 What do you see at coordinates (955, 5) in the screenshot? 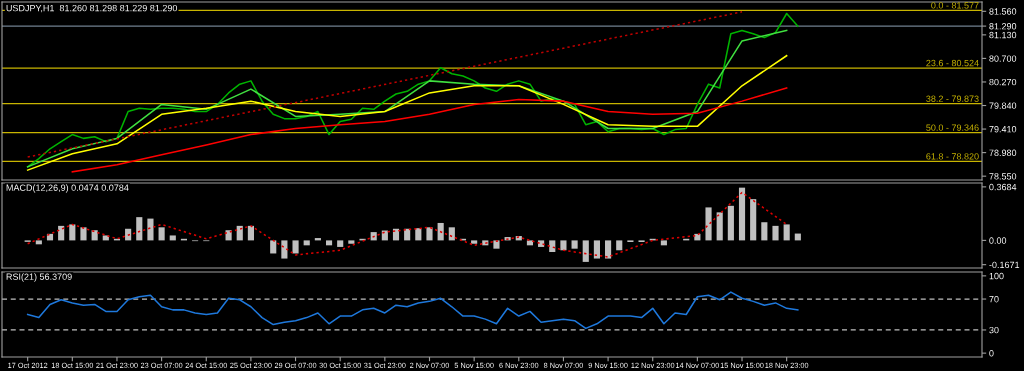
I see `annotation: 0.0 - 81.577` at bounding box center [955, 5].